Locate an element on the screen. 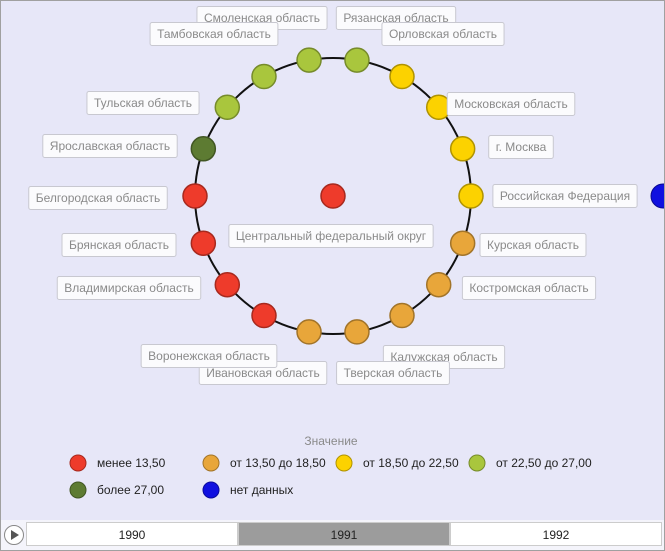 Image resolution: width=665 pixels, height=551 pixels. legend-title: Значение is located at coordinates (331, 441).